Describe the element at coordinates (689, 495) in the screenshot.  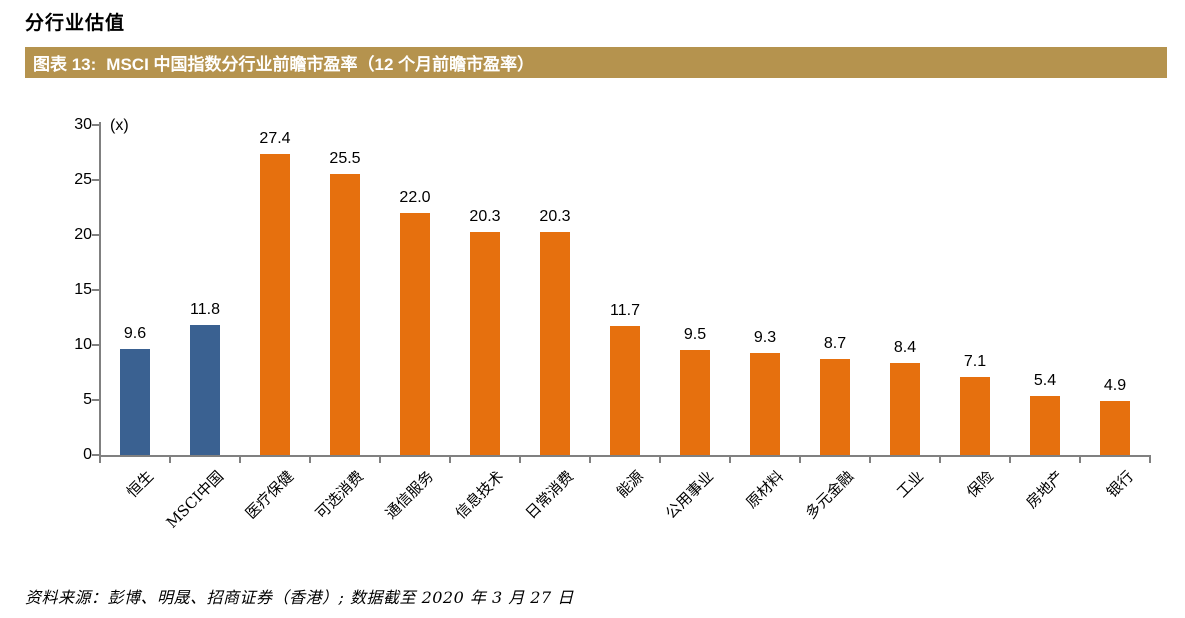
I see `x-category-label: 公用事业` at that location.